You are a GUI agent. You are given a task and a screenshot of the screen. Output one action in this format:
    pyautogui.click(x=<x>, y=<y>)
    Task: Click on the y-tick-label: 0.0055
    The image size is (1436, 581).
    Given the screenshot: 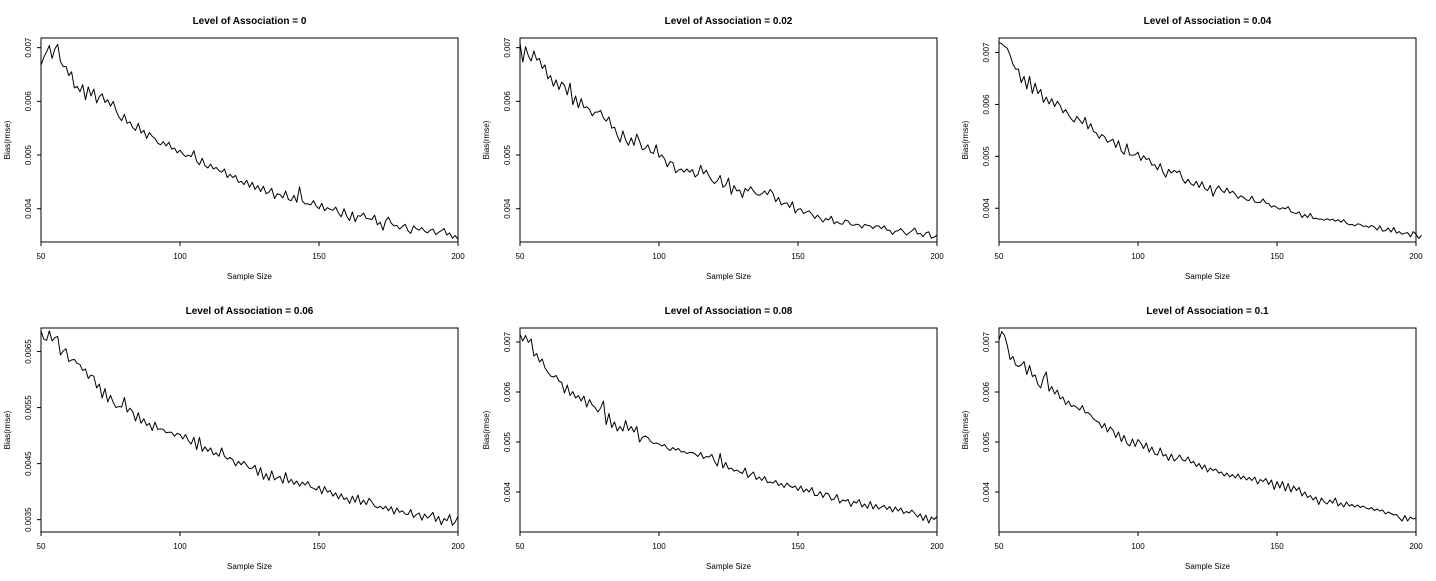 What is the action you would take?
    pyautogui.click(x=28, y=407)
    